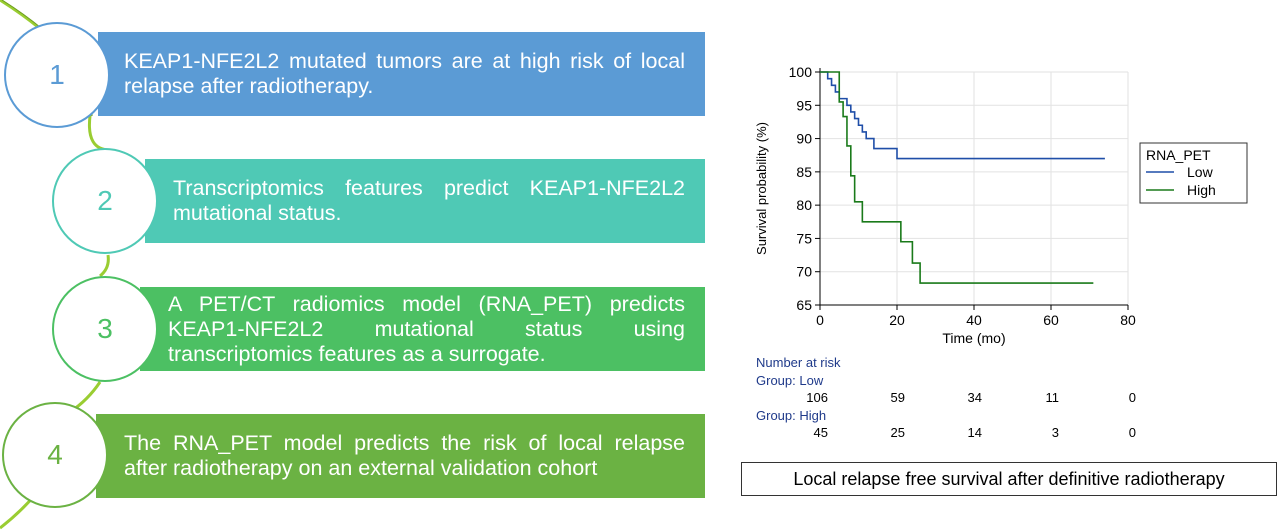 The height and width of the screenshot is (530, 1280). Describe the element at coordinates (1055, 432) in the screenshot. I see `risk-count: 3` at that location.